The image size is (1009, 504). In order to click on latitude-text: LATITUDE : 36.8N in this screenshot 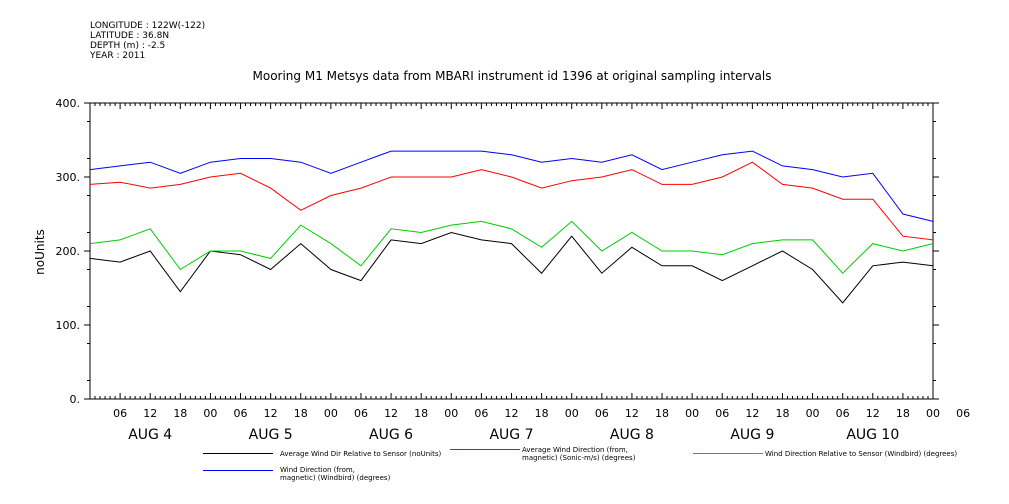, I will do `click(130, 36)`.